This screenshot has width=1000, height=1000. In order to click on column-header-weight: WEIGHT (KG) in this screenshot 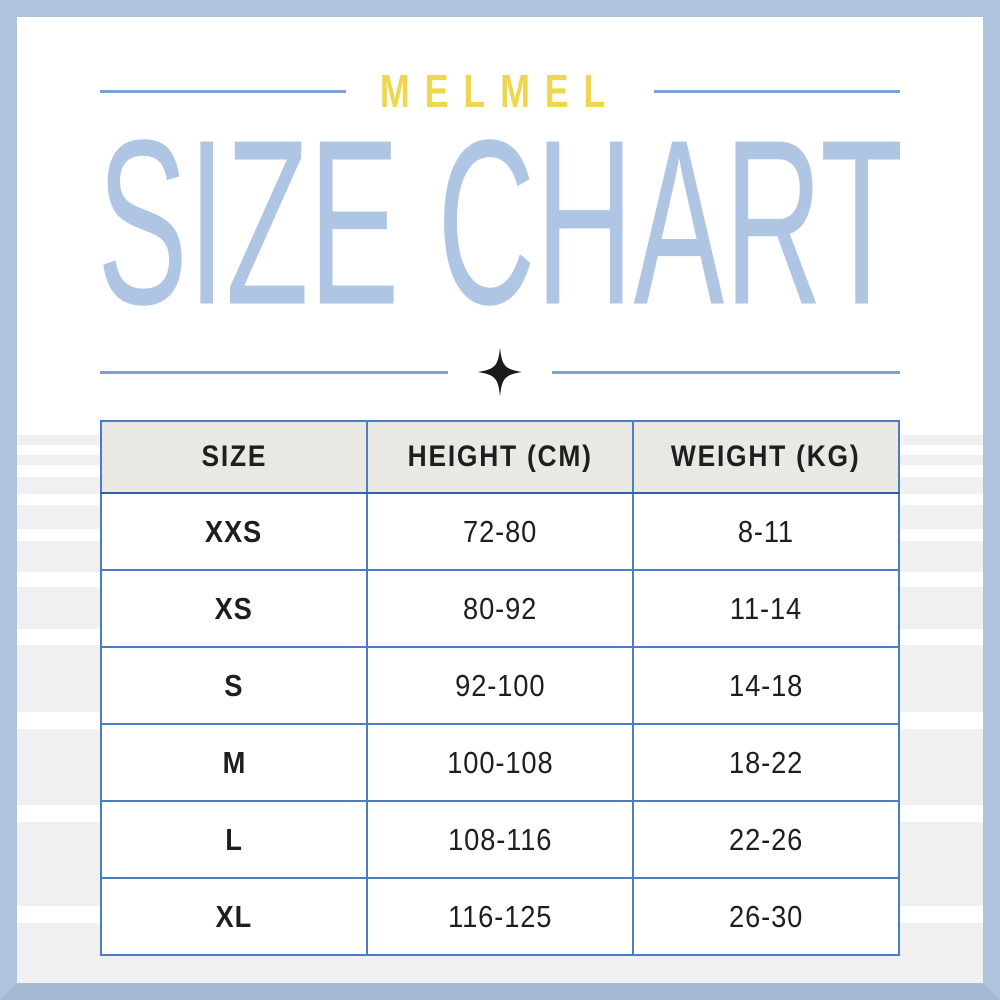, I will do `click(766, 457)`.